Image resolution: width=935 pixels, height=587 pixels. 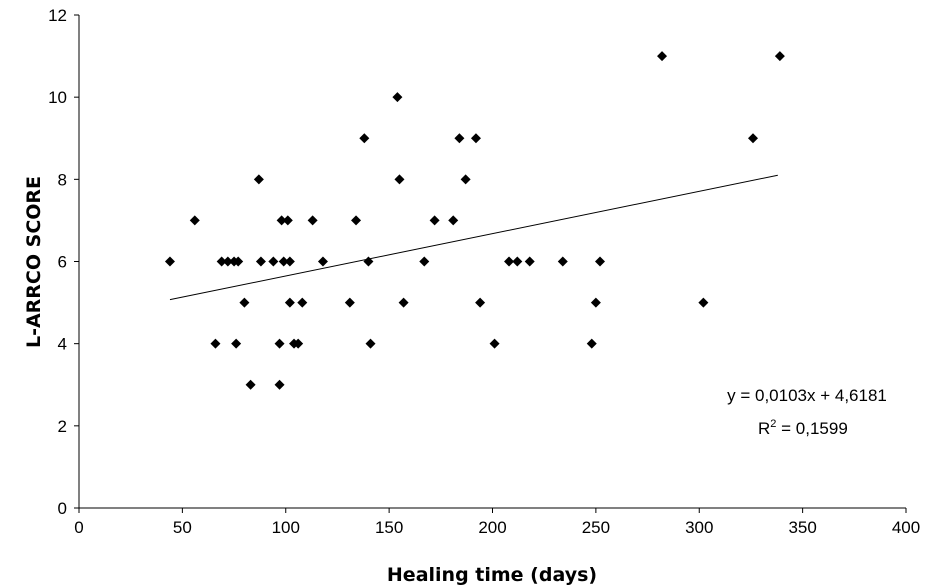 I want to click on y-tick-label: 10, so click(x=57, y=97).